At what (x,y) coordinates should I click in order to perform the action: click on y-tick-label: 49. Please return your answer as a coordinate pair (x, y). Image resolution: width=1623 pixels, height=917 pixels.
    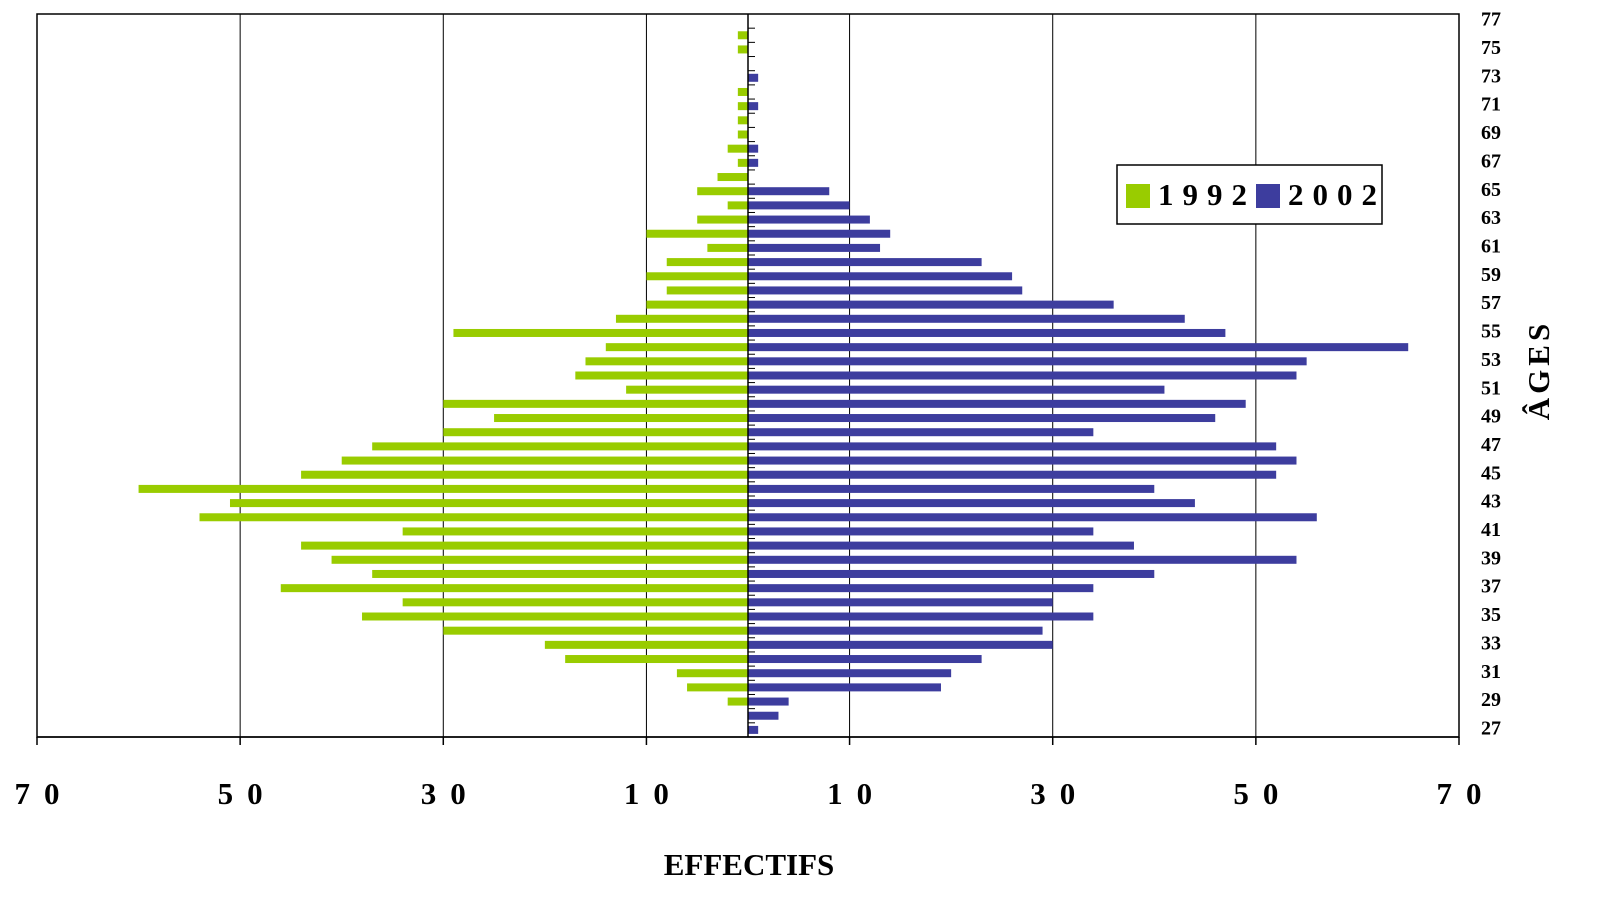
    Looking at the image, I should click on (1491, 417).